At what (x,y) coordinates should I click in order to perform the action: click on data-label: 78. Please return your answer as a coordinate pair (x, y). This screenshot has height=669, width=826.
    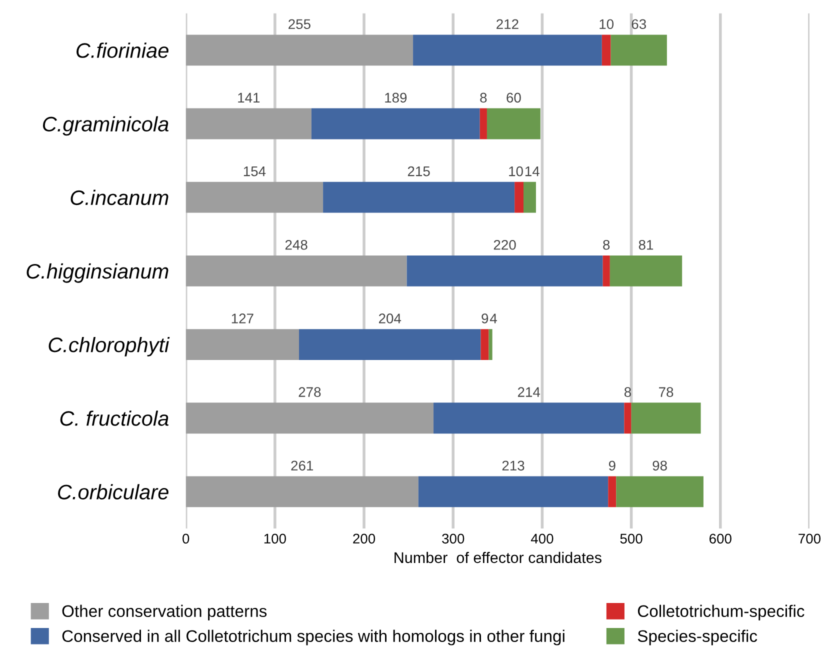
    Looking at the image, I should click on (666, 392).